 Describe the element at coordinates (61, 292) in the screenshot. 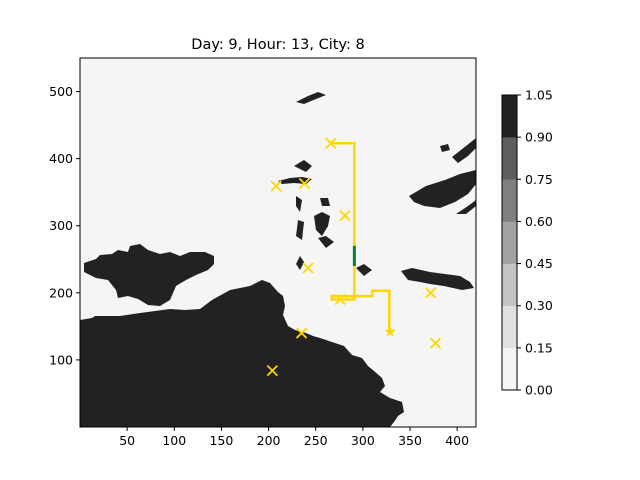

I see `y-tick-label: 200` at that location.